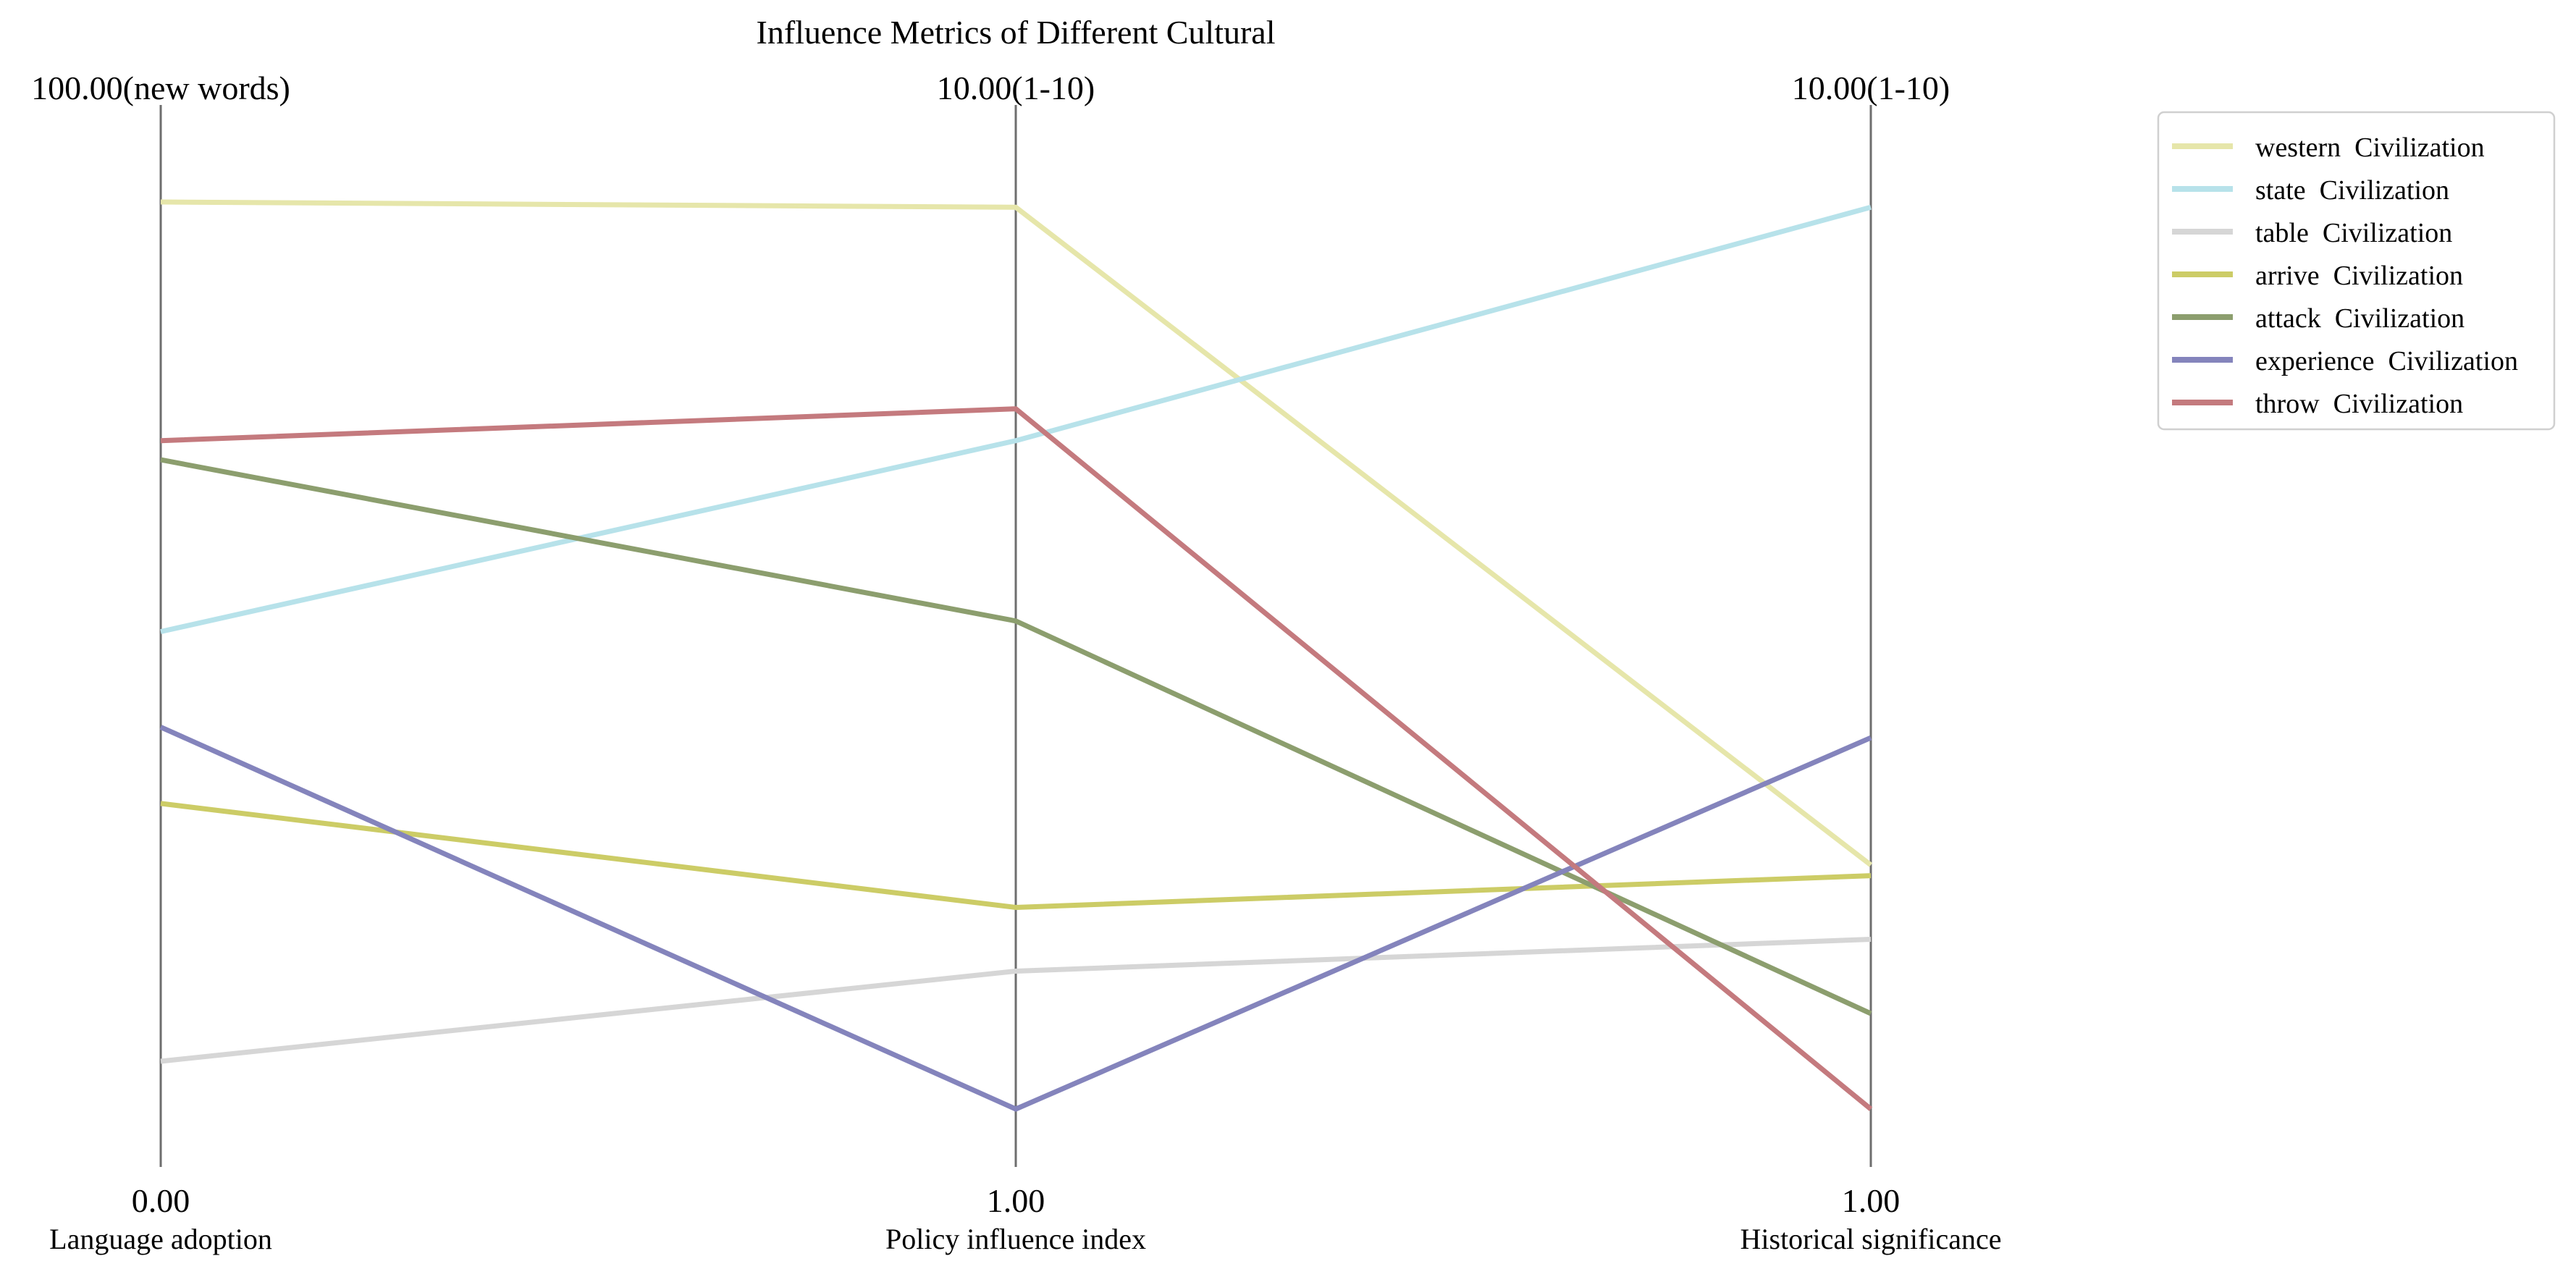  Describe the element at coordinates (2360, 318) in the screenshot. I see `legend-label-5: attack Civilization` at that location.